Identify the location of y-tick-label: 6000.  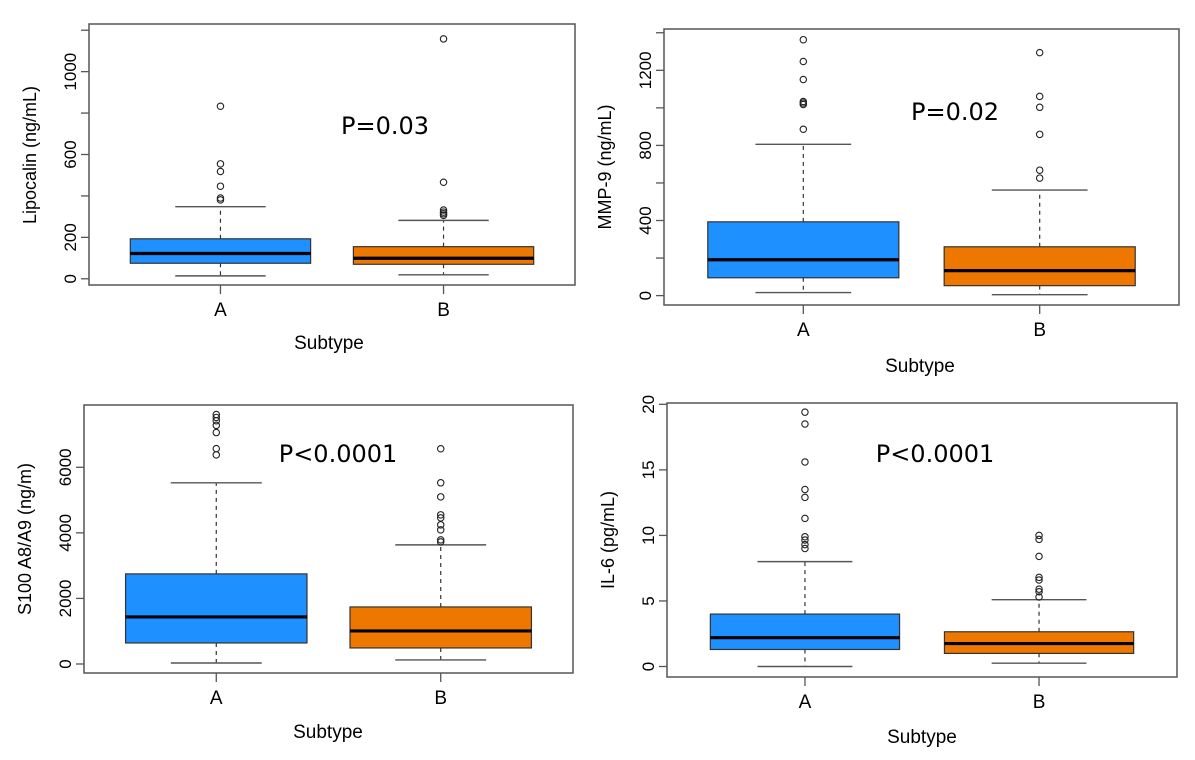
(65, 467).